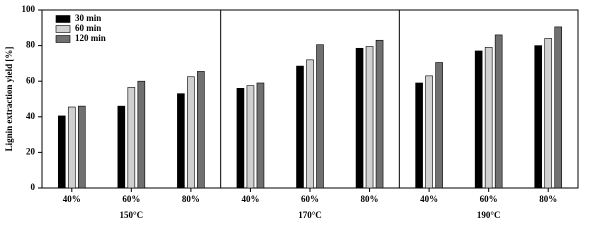 This screenshot has width=592, height=240. I want to click on group-label: 190°C, so click(489, 215).